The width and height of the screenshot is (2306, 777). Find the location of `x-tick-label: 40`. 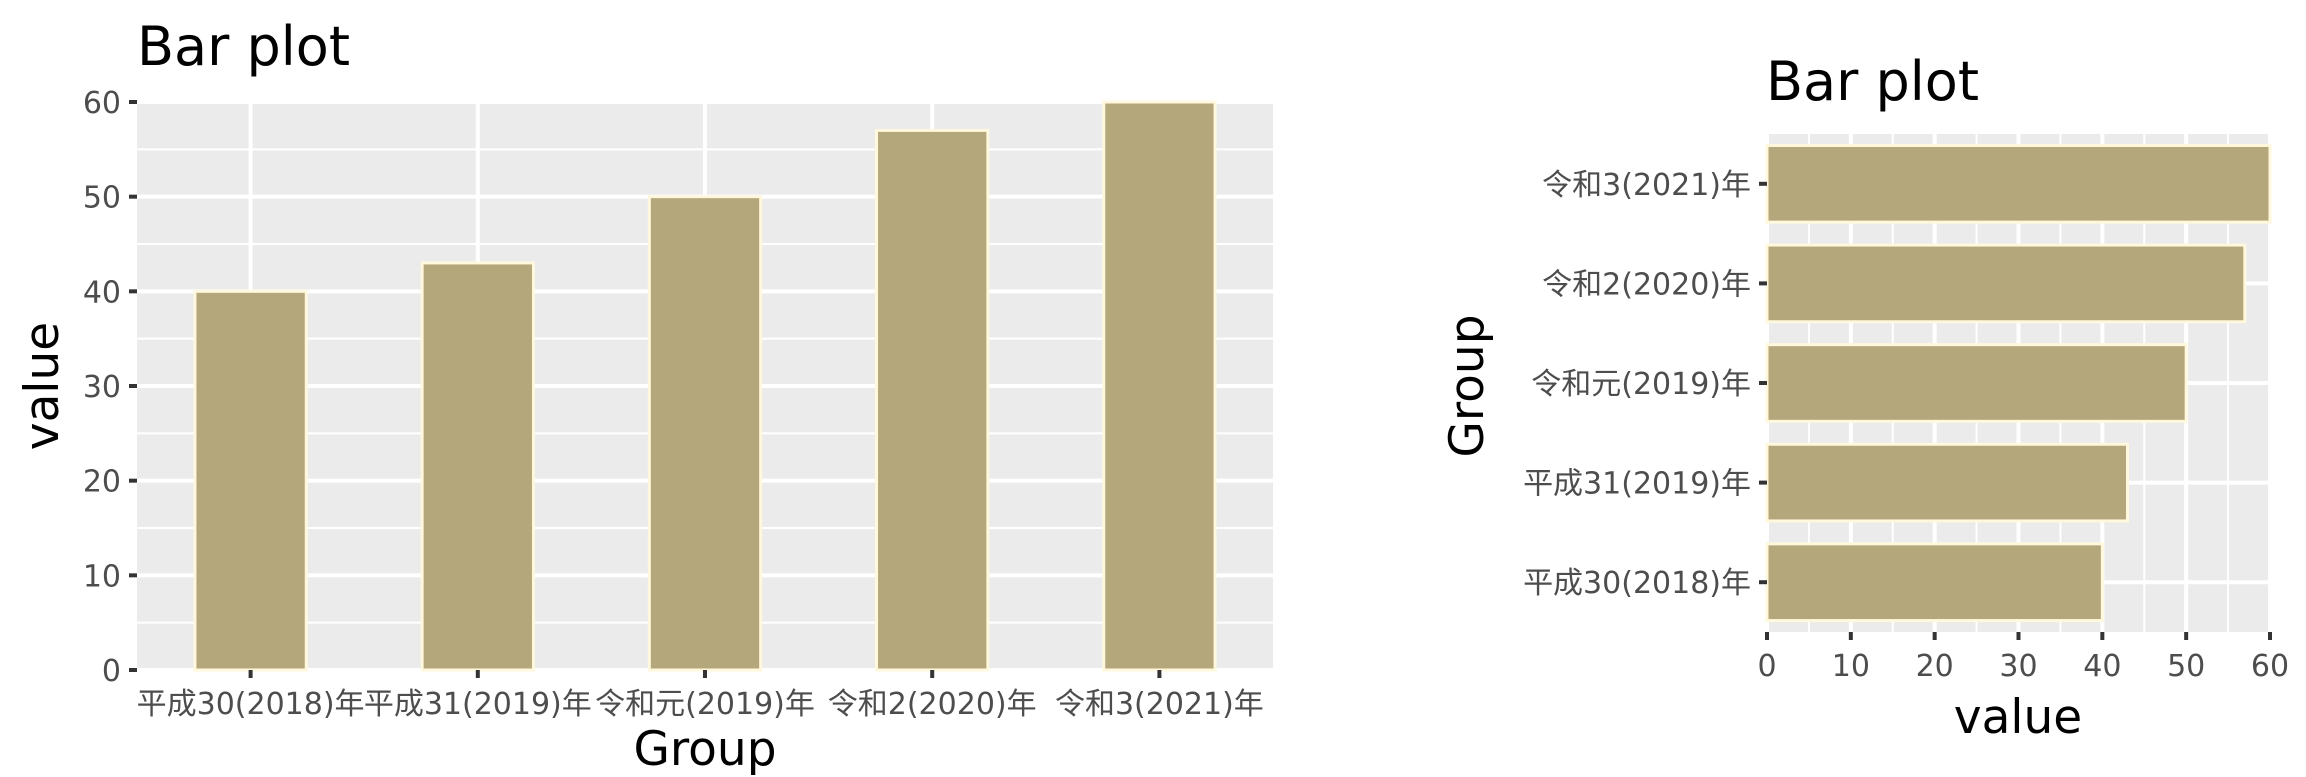

x-tick-label: 40 is located at coordinates (2102, 666).